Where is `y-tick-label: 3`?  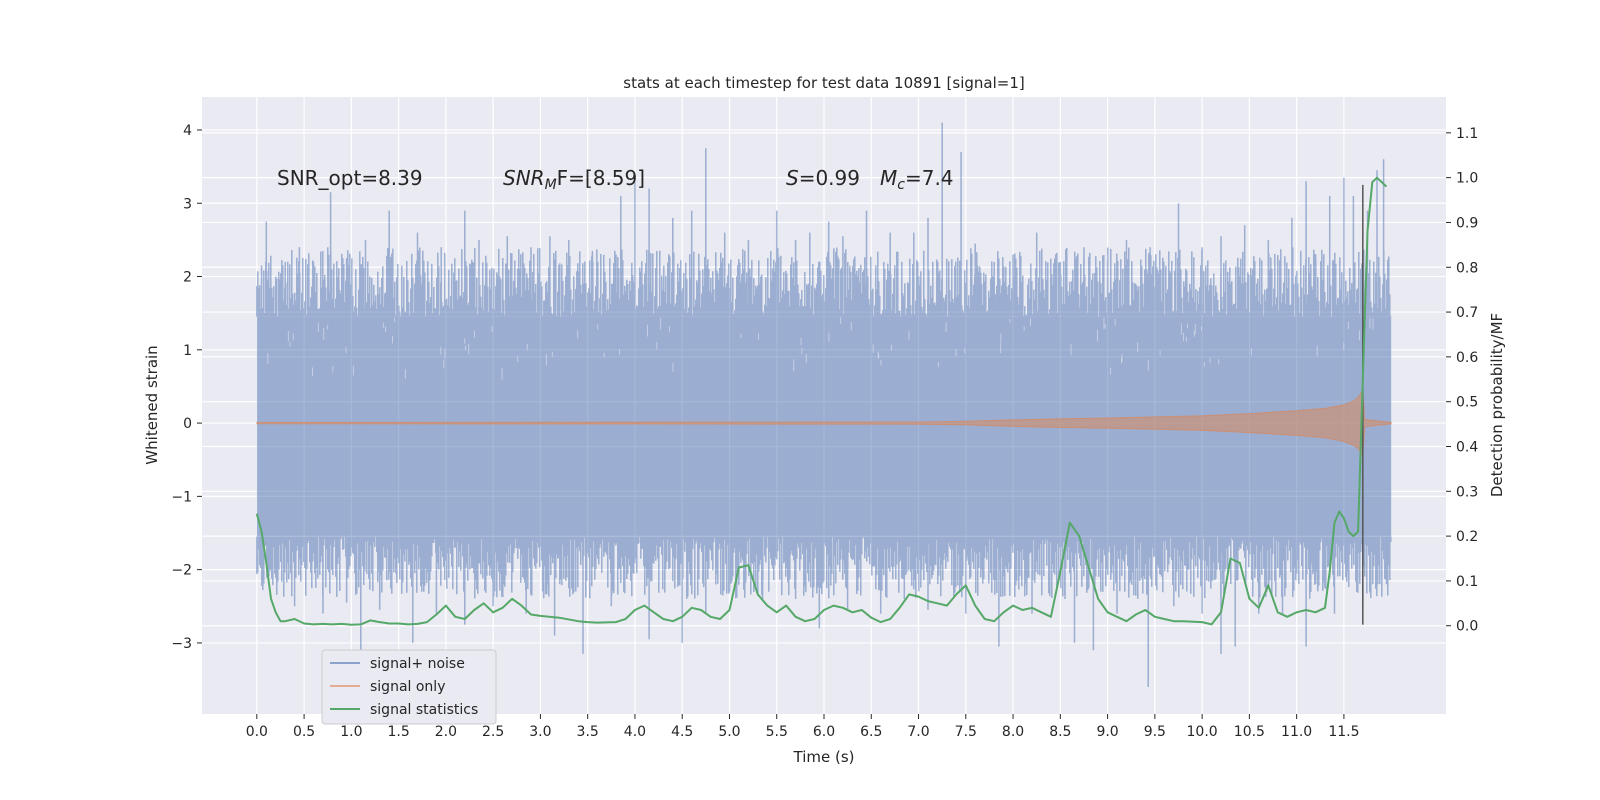
y-tick-label: 3 is located at coordinates (187, 204).